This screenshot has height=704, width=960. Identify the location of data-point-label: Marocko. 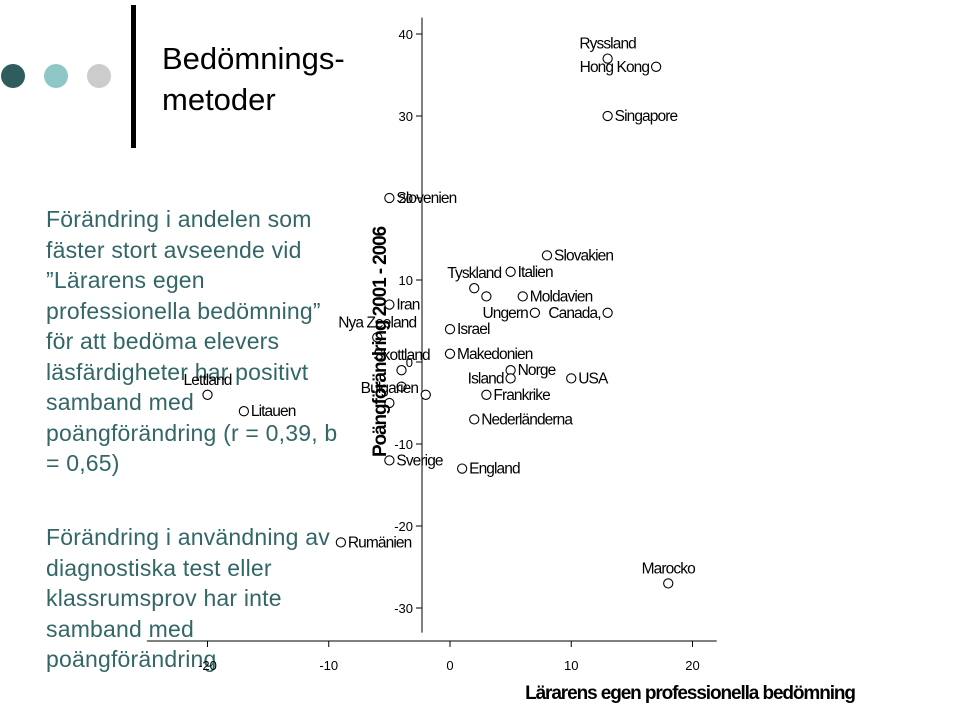
(668, 568).